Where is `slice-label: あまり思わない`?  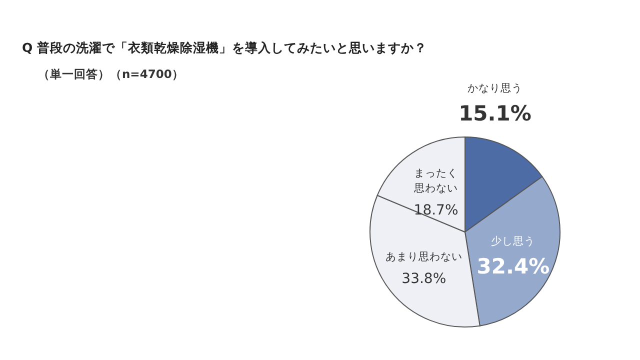
slice-label: あまり思わない is located at coordinates (423, 256).